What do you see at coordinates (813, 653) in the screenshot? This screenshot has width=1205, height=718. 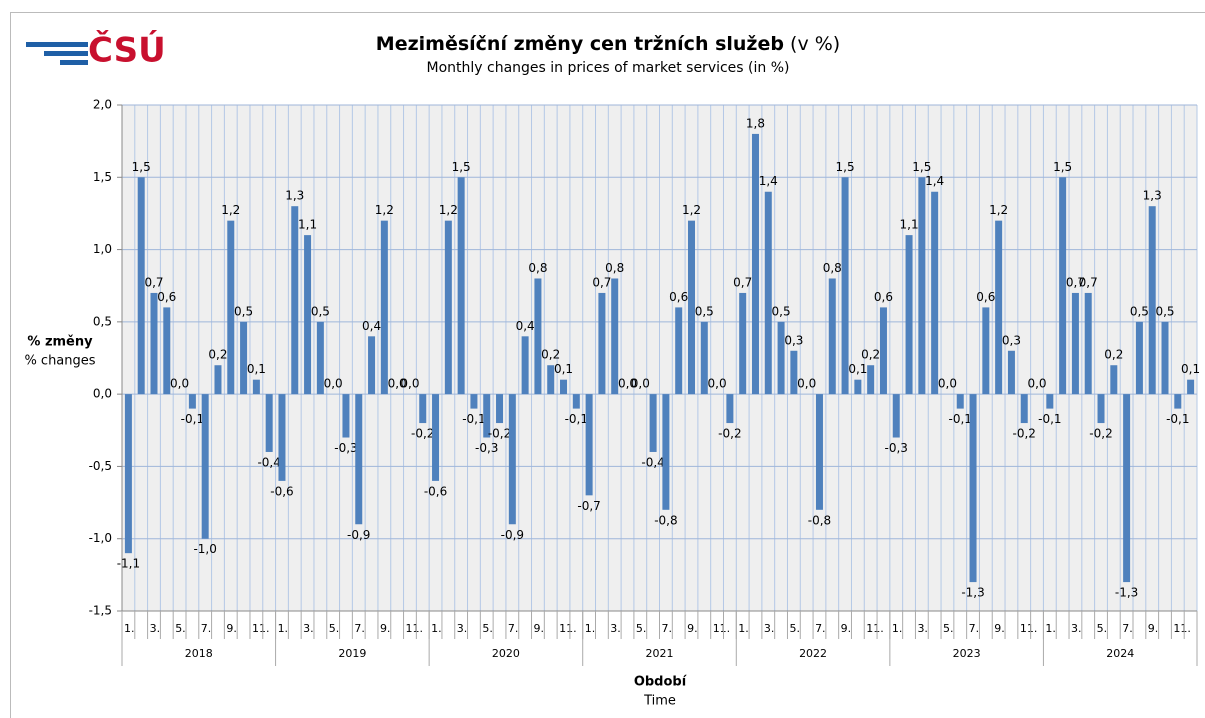 I see `year-label: 2022` at bounding box center [813, 653].